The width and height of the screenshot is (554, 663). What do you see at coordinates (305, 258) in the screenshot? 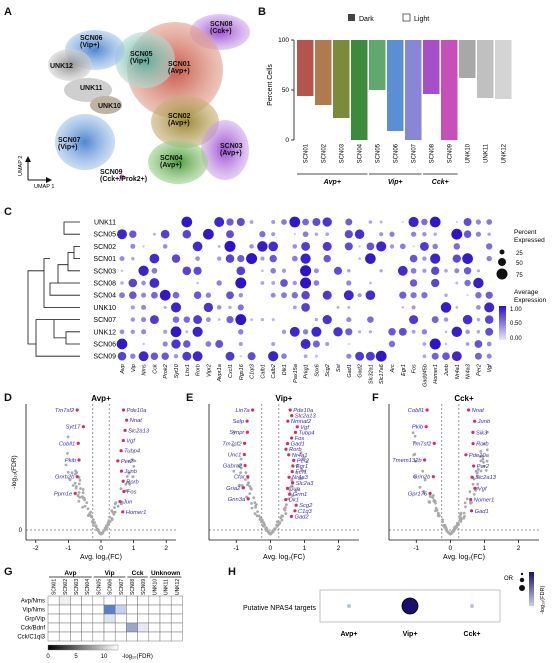
I see `dot-scn01-prkg1` at bounding box center [305, 258].